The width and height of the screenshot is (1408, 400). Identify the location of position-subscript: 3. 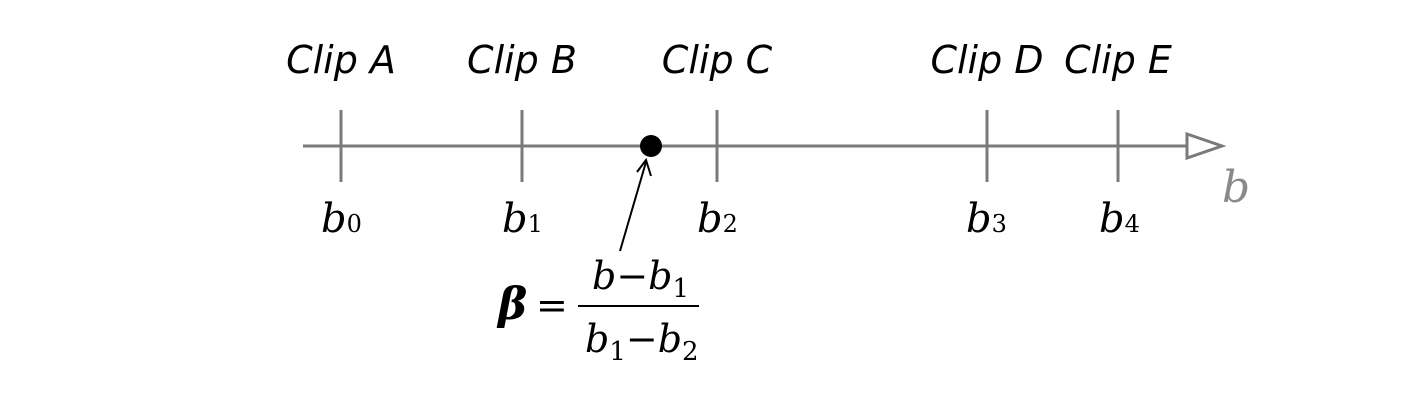
(999, 224).